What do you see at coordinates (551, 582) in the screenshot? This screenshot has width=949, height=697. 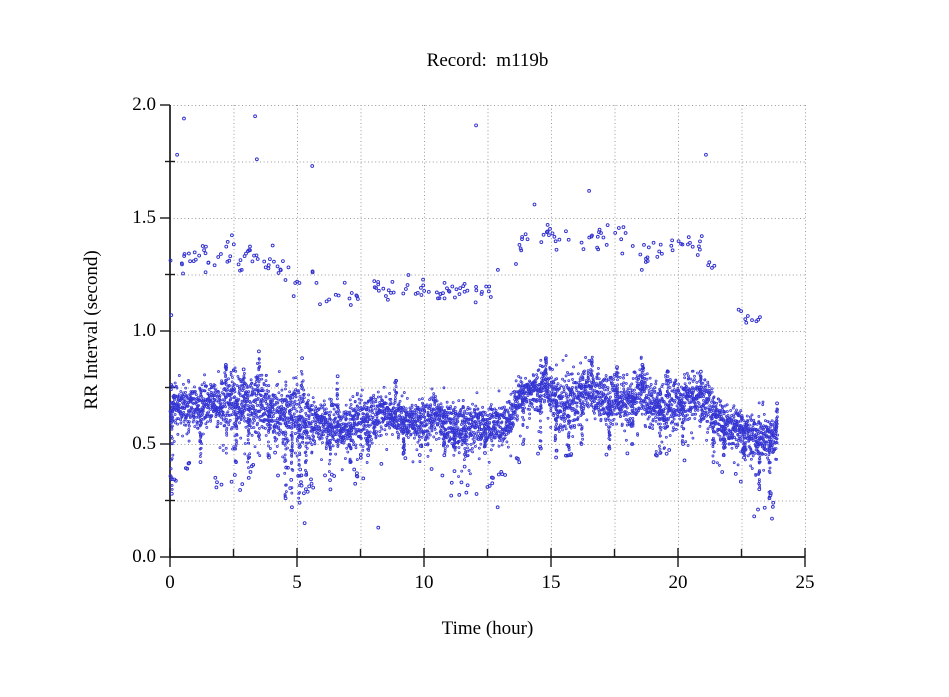 I see `x-tick-label: 15` at bounding box center [551, 582].